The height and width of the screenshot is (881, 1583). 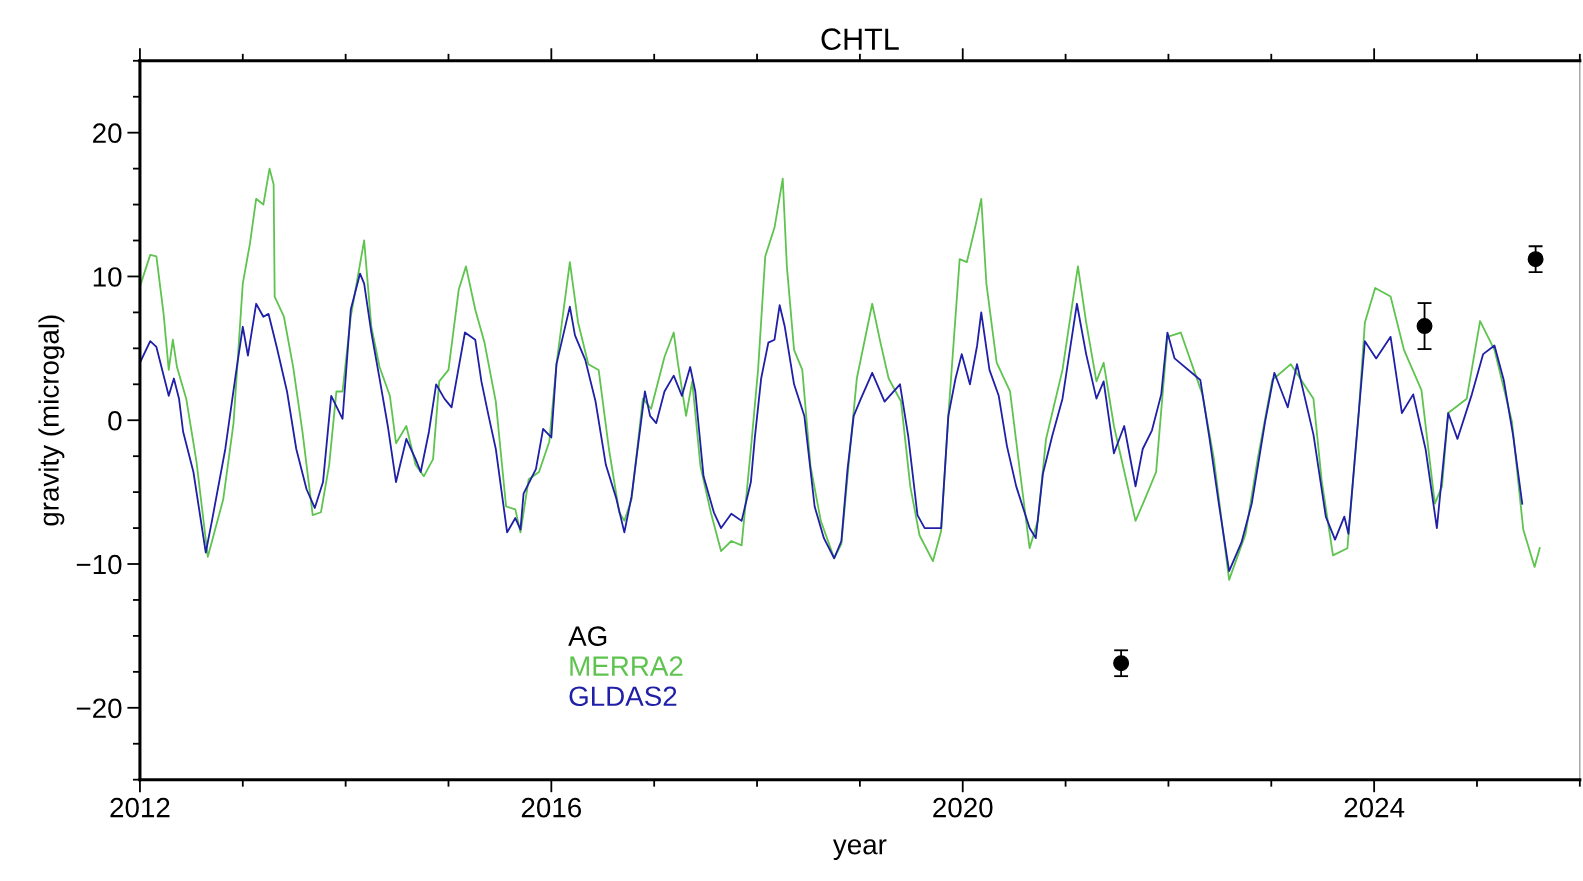 I want to click on y-tick-label: 10, so click(x=107, y=277).